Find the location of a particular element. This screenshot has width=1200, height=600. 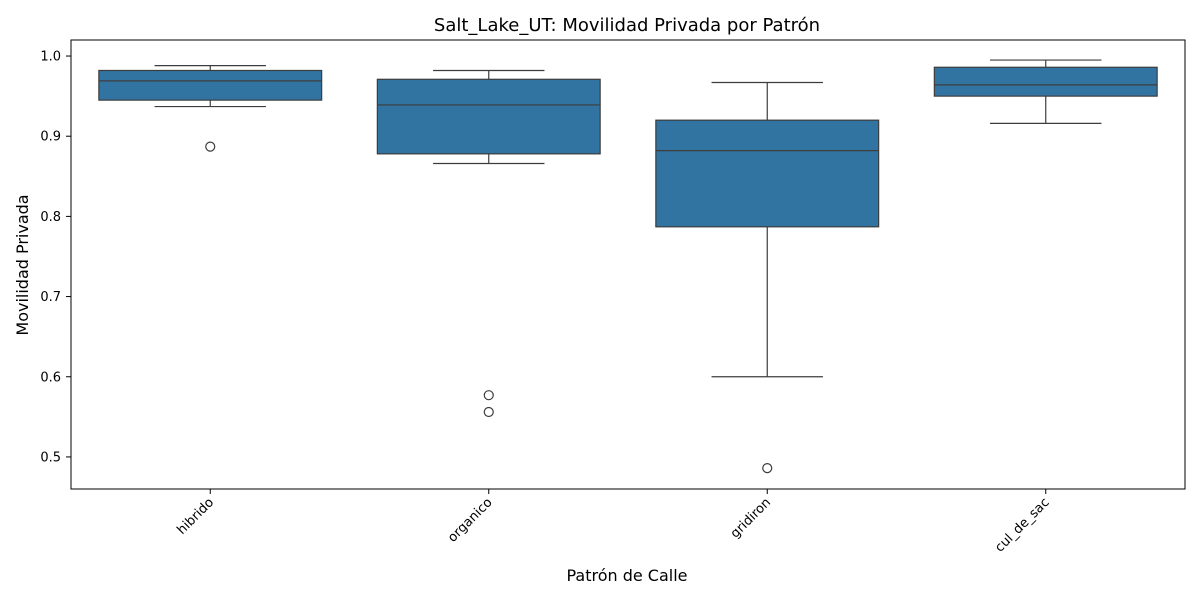

y-tick-label: 0.7 is located at coordinates (50, 297).